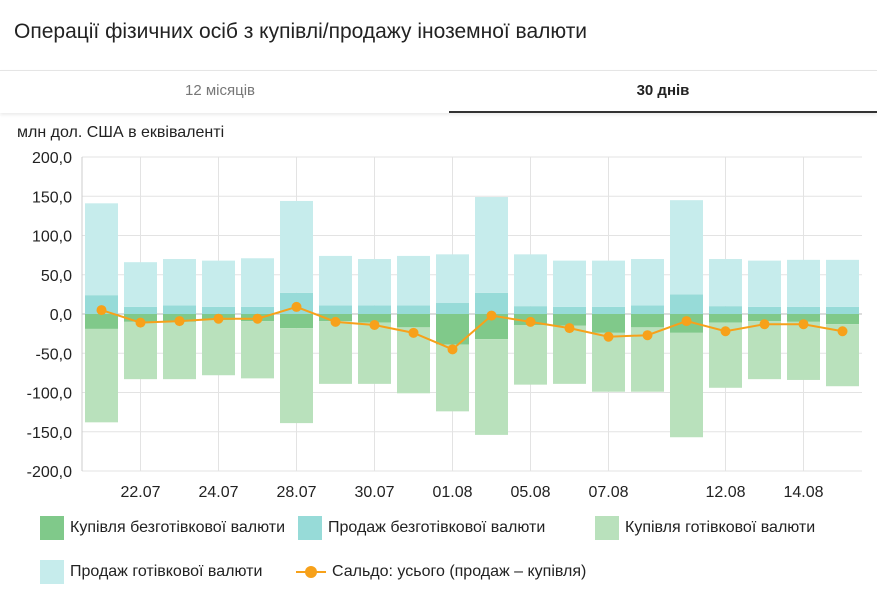 The width and height of the screenshot is (877, 613). What do you see at coordinates (52, 158) in the screenshot?
I see `y-tick-label: 200,0` at bounding box center [52, 158].